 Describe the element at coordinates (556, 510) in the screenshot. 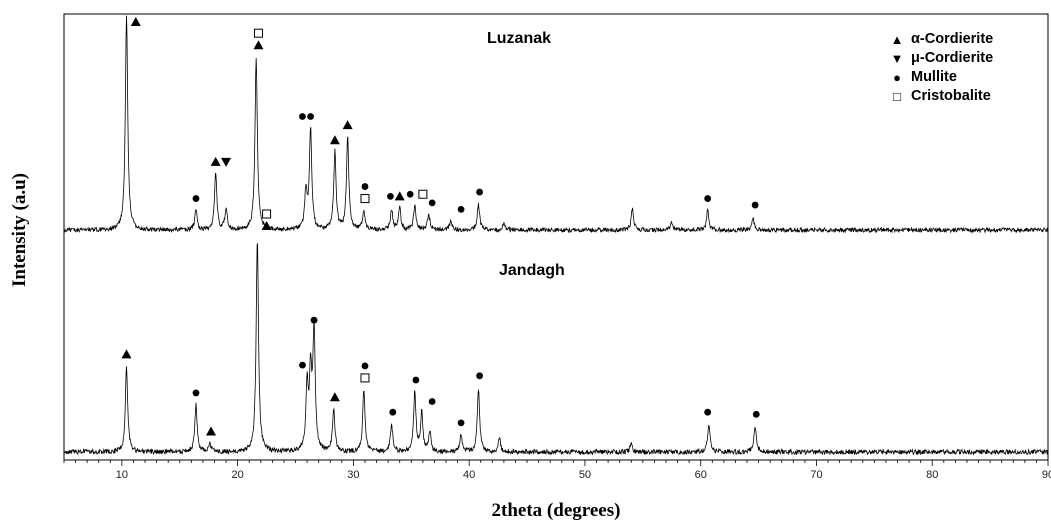

I see `x-axis-label: 2theta (degrees)` at that location.